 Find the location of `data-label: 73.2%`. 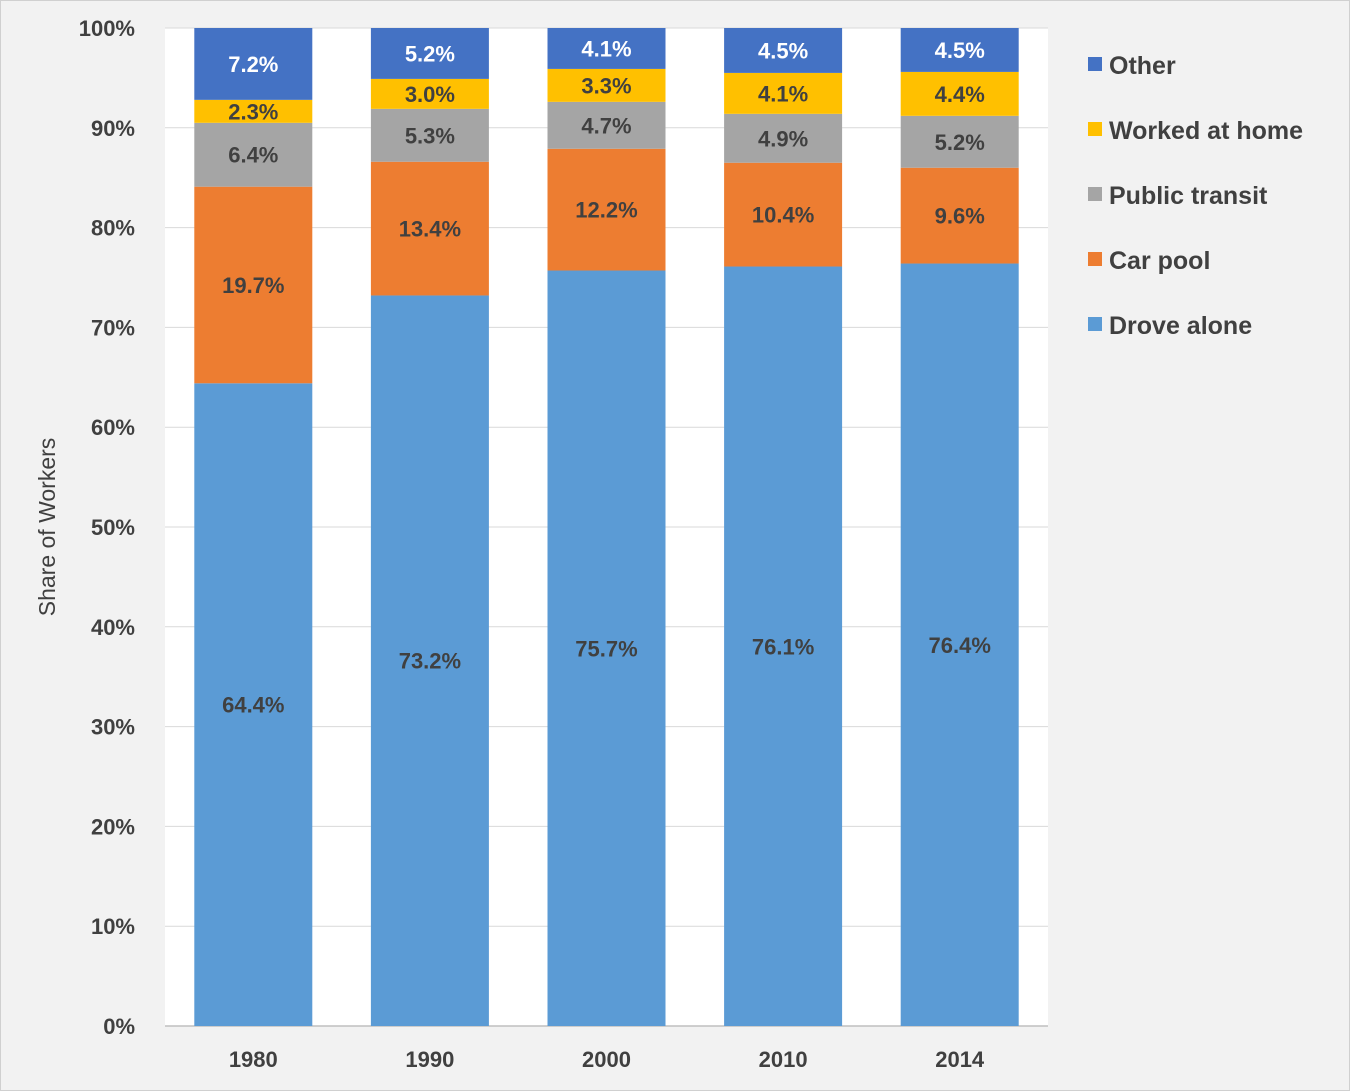

data-label: 73.2% is located at coordinates (430, 661).